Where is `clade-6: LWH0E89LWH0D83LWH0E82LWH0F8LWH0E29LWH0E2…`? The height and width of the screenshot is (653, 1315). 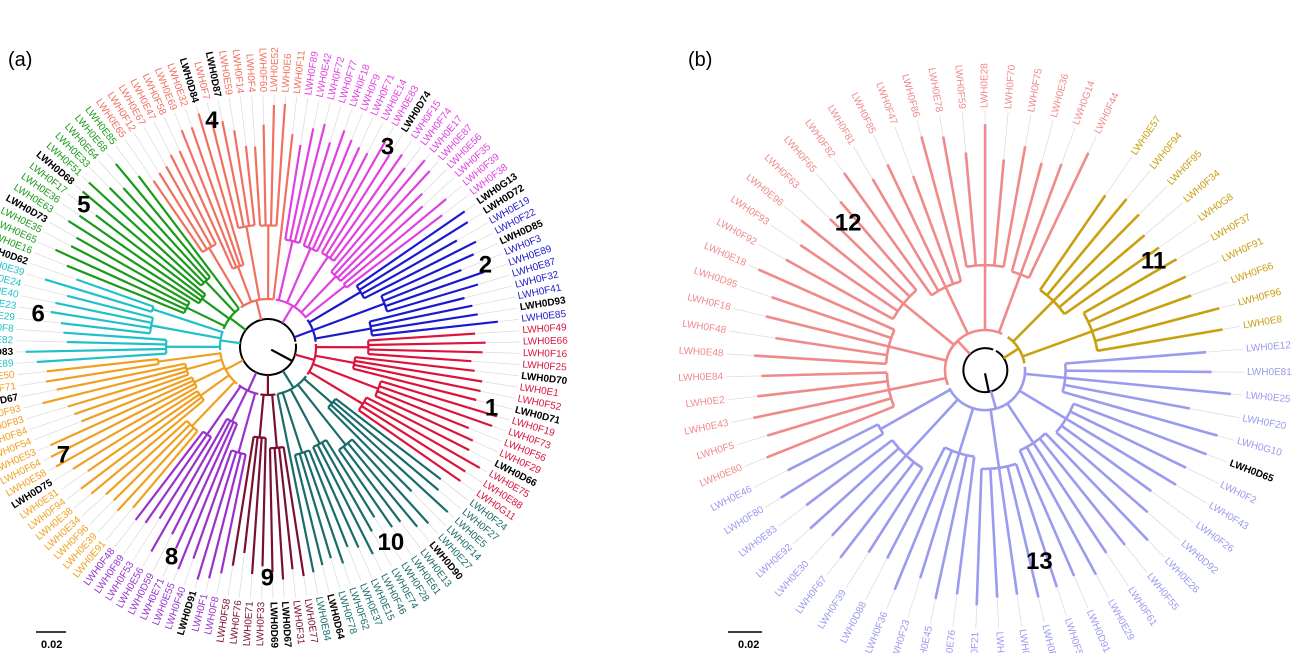
clade-6: LWH0E89LWH0D83LWH0E82LWH0F8LWH0E29LWH0E2… is located at coordinates (120, 307).